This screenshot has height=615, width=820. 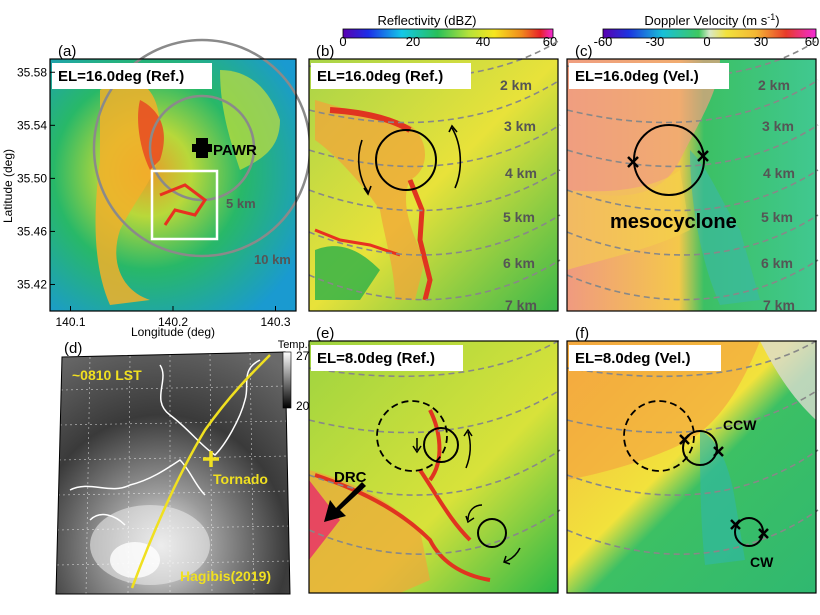 What do you see at coordinates (250, 120) in the screenshot?
I see `panel-a-echo` at bounding box center [250, 120].